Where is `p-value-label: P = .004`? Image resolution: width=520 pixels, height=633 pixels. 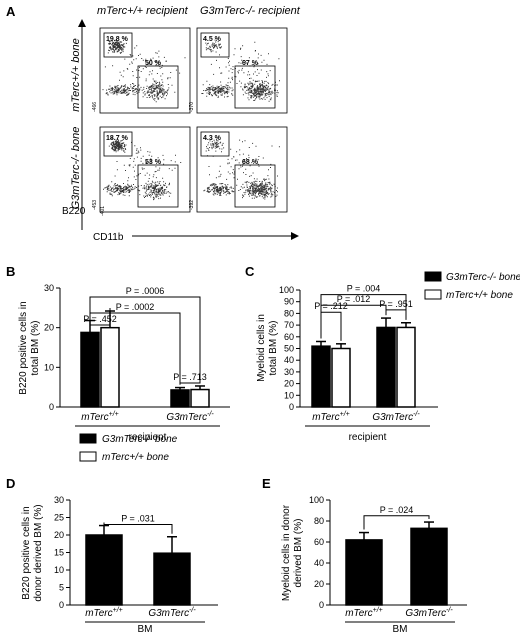
p-value-label: P = .004 is located at coordinates (364, 289).